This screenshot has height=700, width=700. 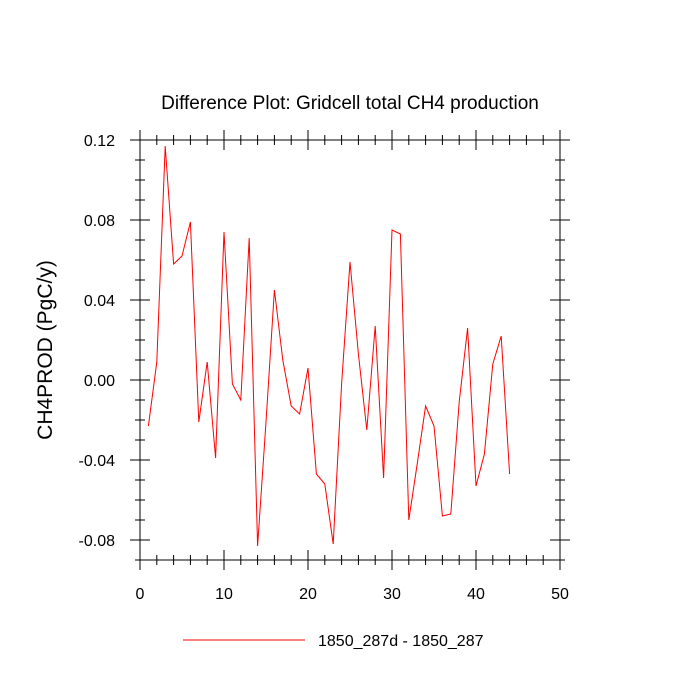 I want to click on y-tick-label: -0.08, so click(x=97, y=541).